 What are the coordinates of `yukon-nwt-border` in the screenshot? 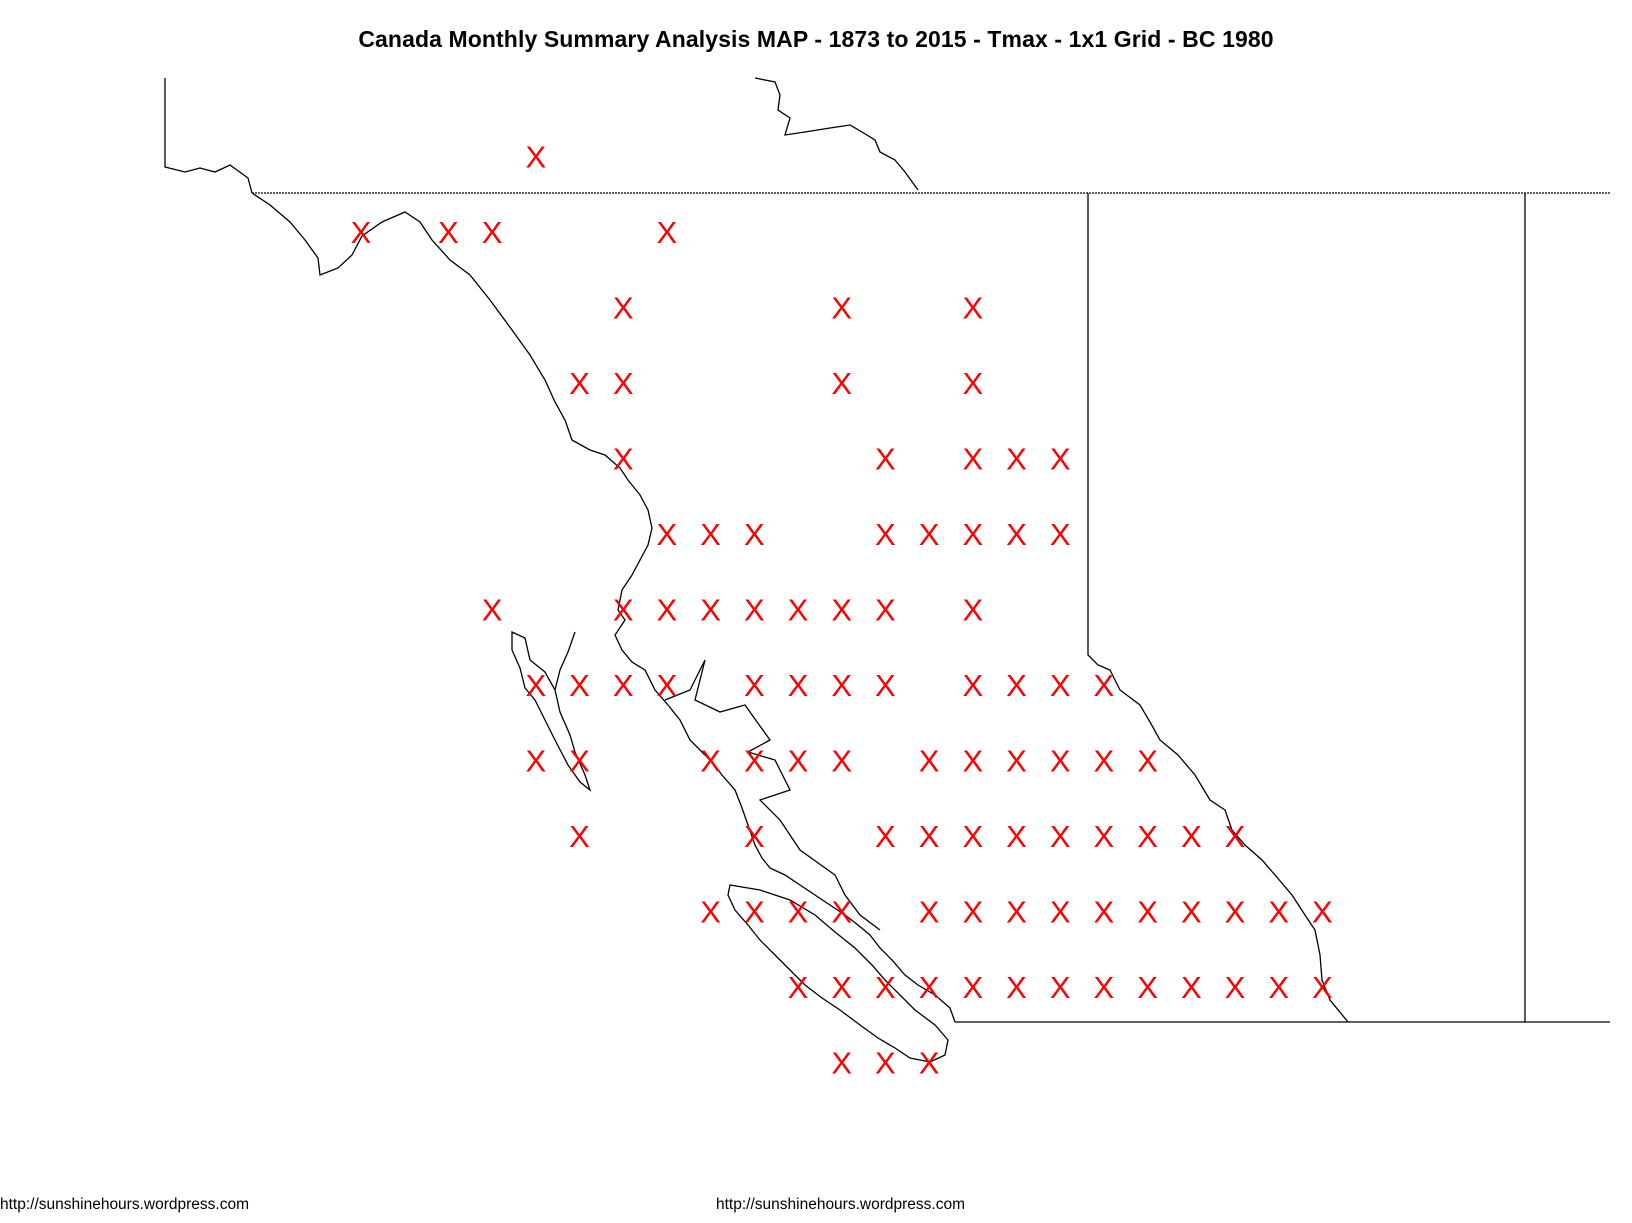 It's located at (836, 134).